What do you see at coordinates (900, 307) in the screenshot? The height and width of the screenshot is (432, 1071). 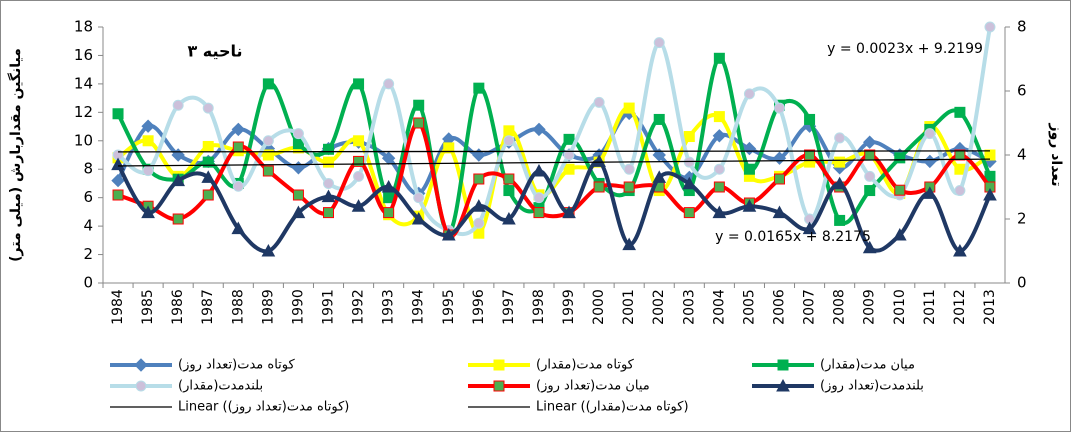 I see `x-tick-label: 2010` at bounding box center [900, 307].